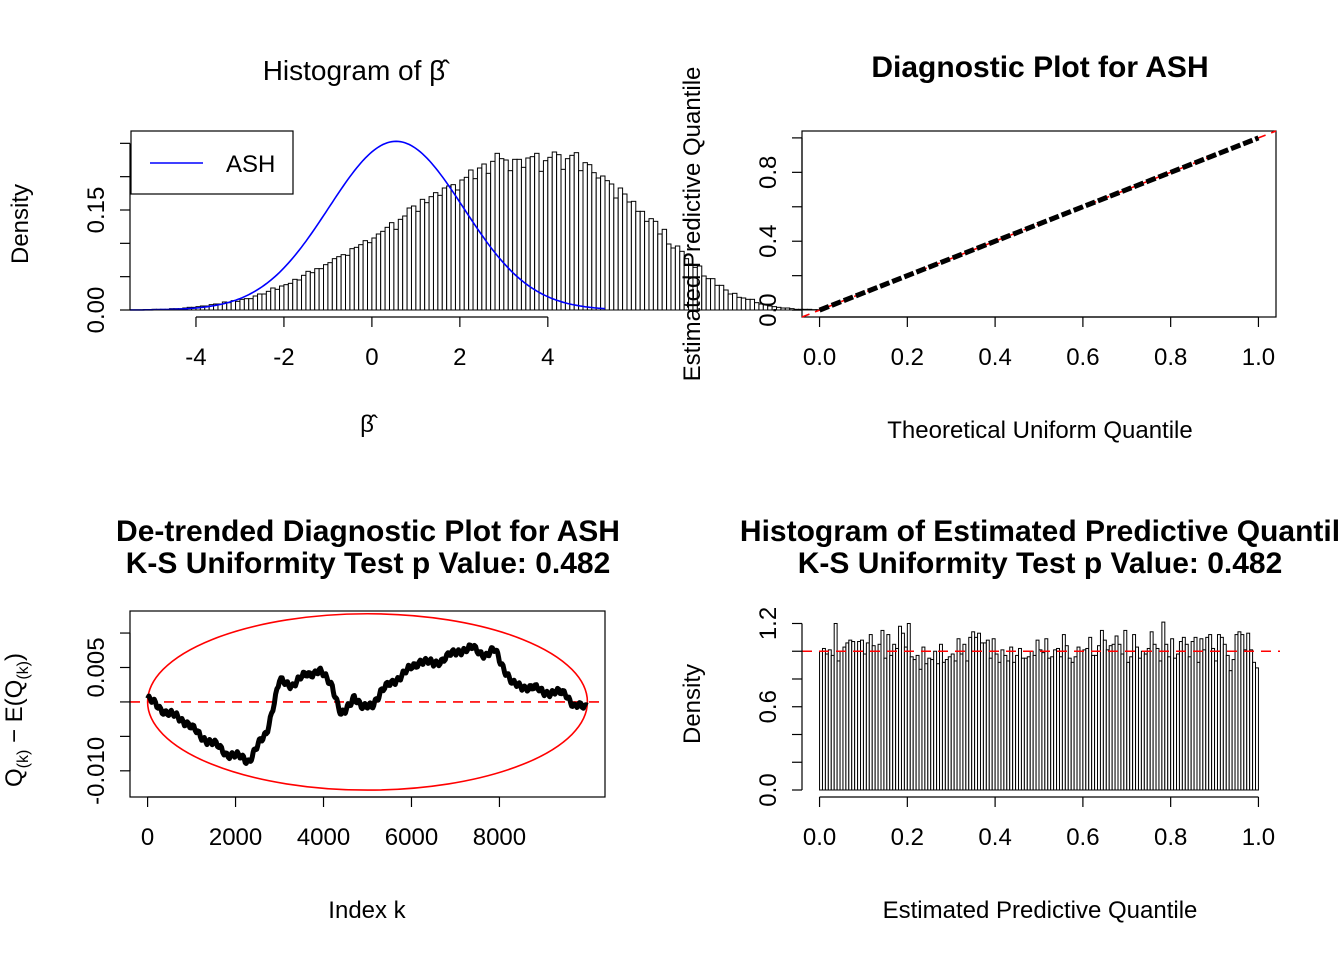 Image resolution: width=1344 pixels, height=960 pixels. Describe the element at coordinates (768, 241) in the screenshot. I see `diagnostic-y-tick-label: 0.4` at that location.